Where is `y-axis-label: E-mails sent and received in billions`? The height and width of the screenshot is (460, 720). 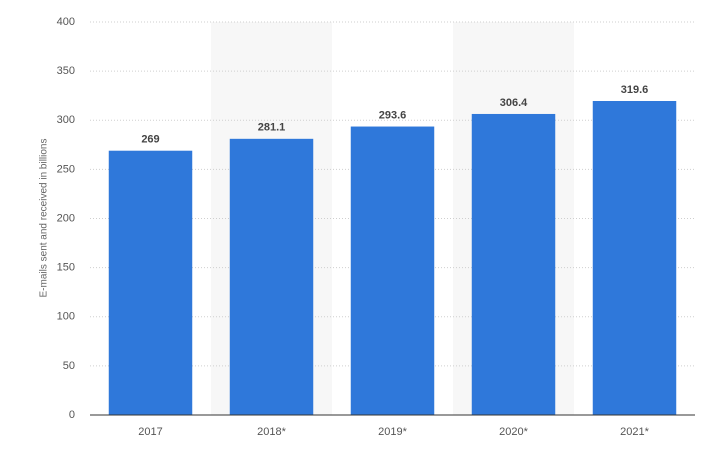 y-axis-label: E-mails sent and received in billions is located at coordinates (44, 218).